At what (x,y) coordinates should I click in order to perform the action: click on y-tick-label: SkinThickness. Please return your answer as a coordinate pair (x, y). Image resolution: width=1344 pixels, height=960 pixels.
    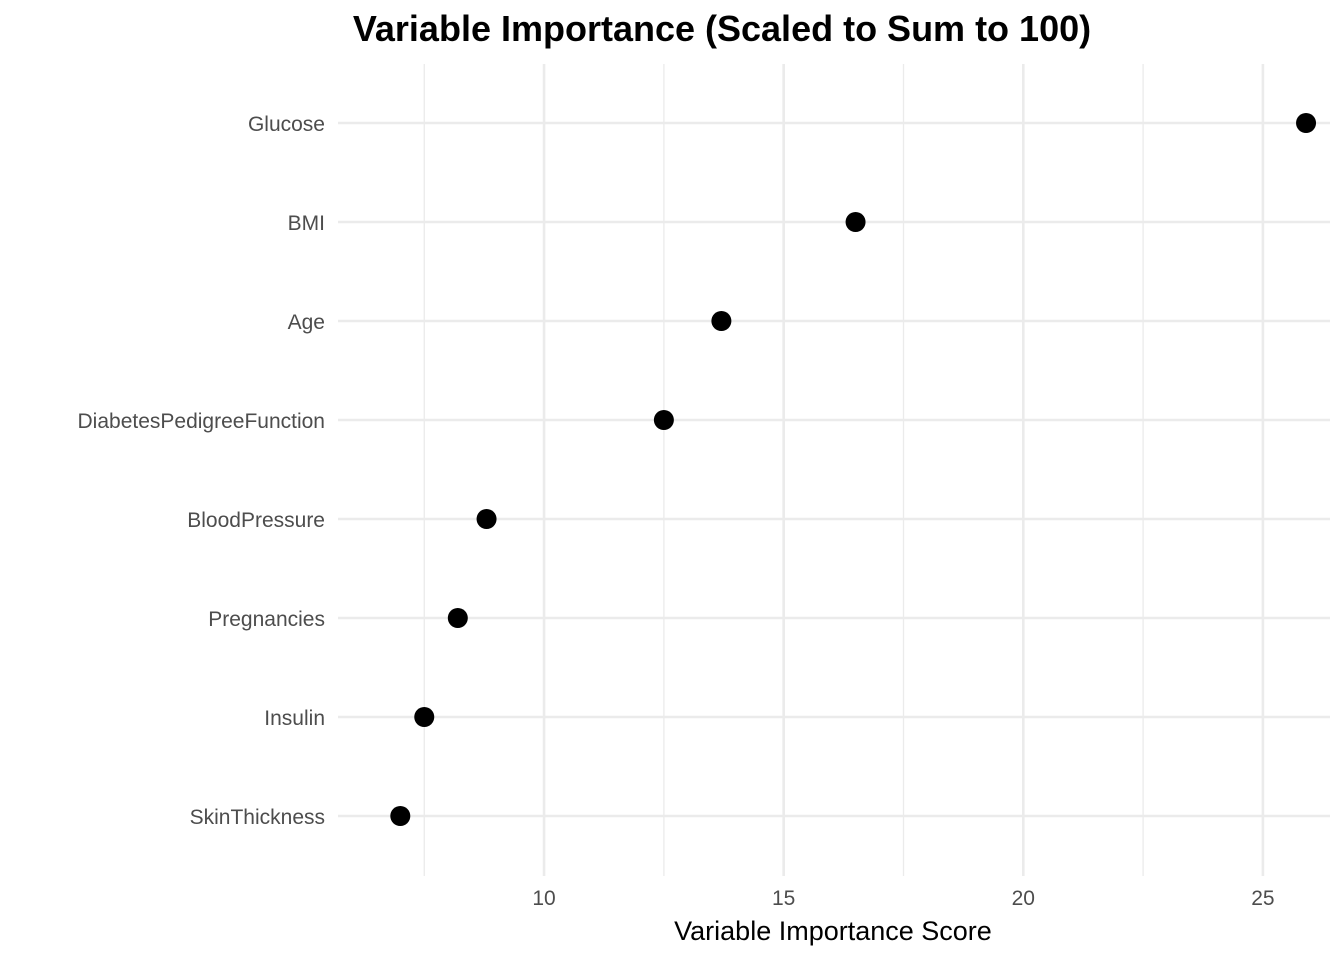
    Looking at the image, I should click on (257, 817).